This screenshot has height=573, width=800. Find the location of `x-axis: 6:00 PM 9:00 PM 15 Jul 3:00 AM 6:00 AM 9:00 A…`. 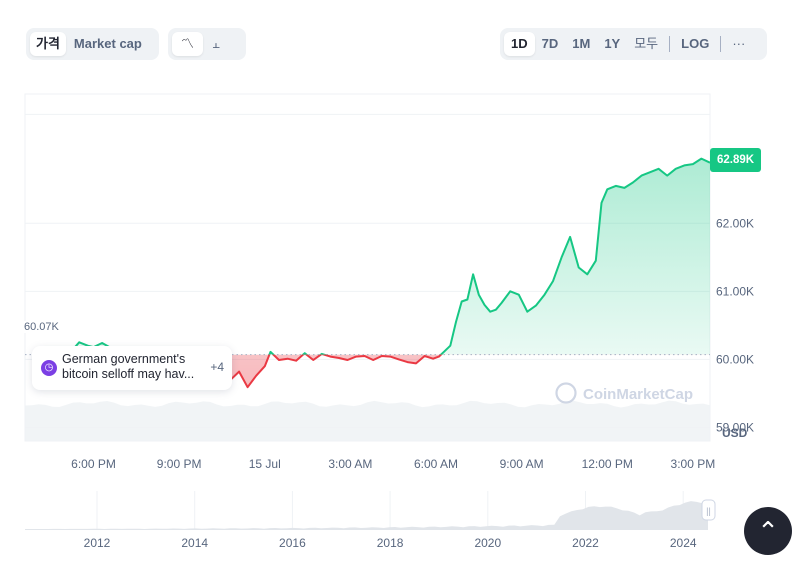

x-axis: 6:00 PM 9:00 PM 15 Jul 3:00 AM 6:00 AM 9:00 A… is located at coordinates (393, 464).